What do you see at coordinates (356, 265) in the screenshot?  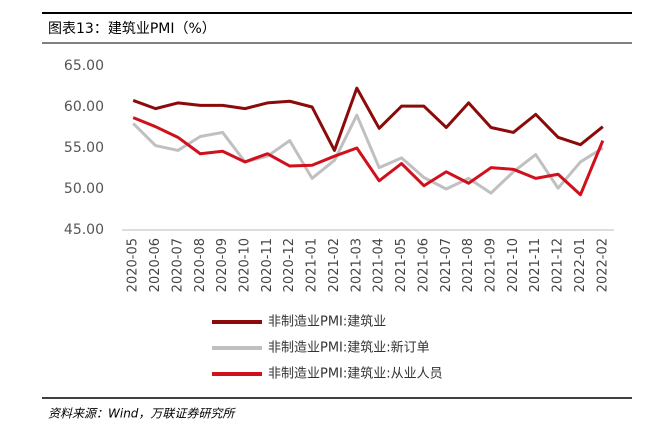 I see `x-tick-label: 2021-03` at bounding box center [356, 265].